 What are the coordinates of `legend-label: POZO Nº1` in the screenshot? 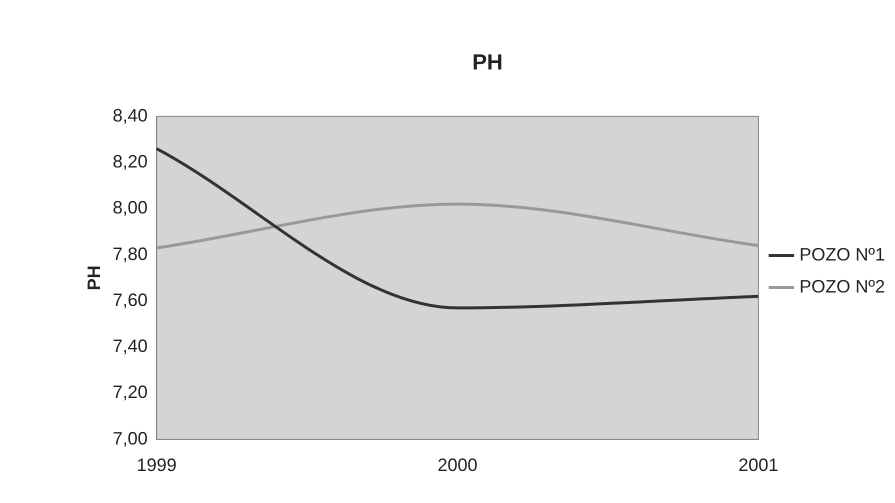 It's located at (842, 254).